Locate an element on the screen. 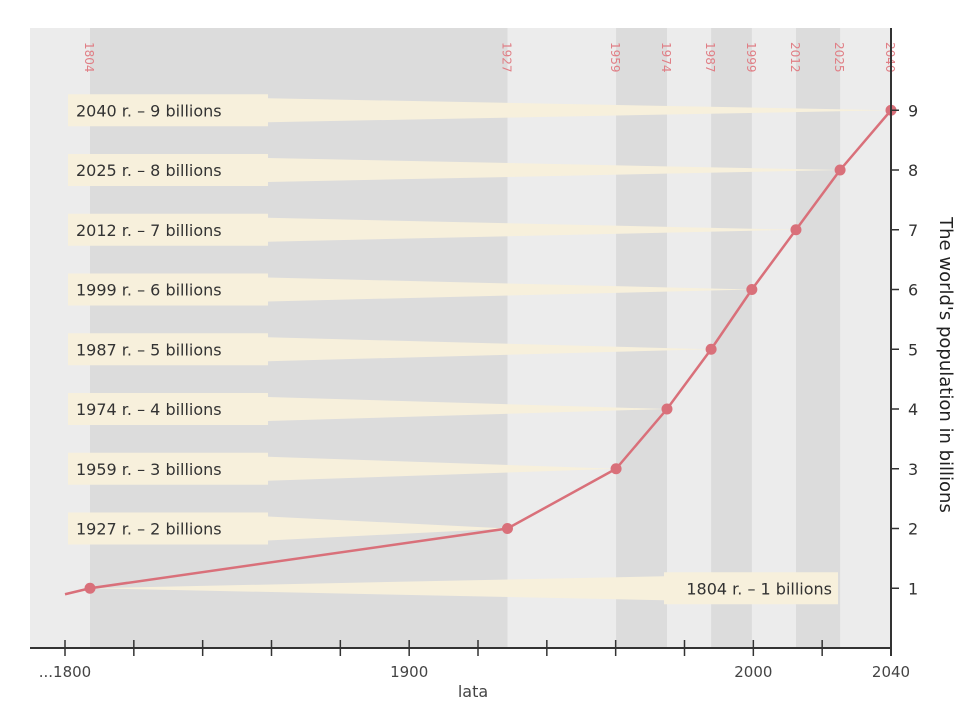 This screenshot has width=980, height=710. year-marker-label: 1987 is located at coordinates (710, 57).